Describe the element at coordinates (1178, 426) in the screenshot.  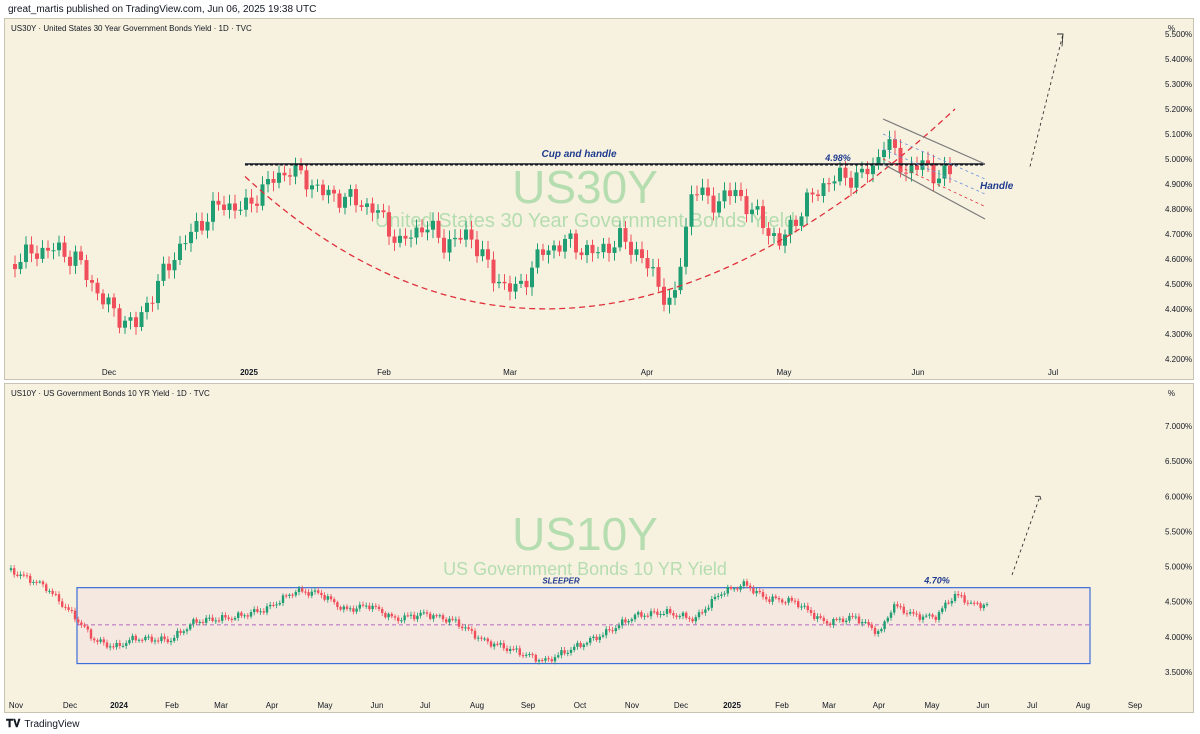
I see `y-tick-label: 7.000%` at that location.